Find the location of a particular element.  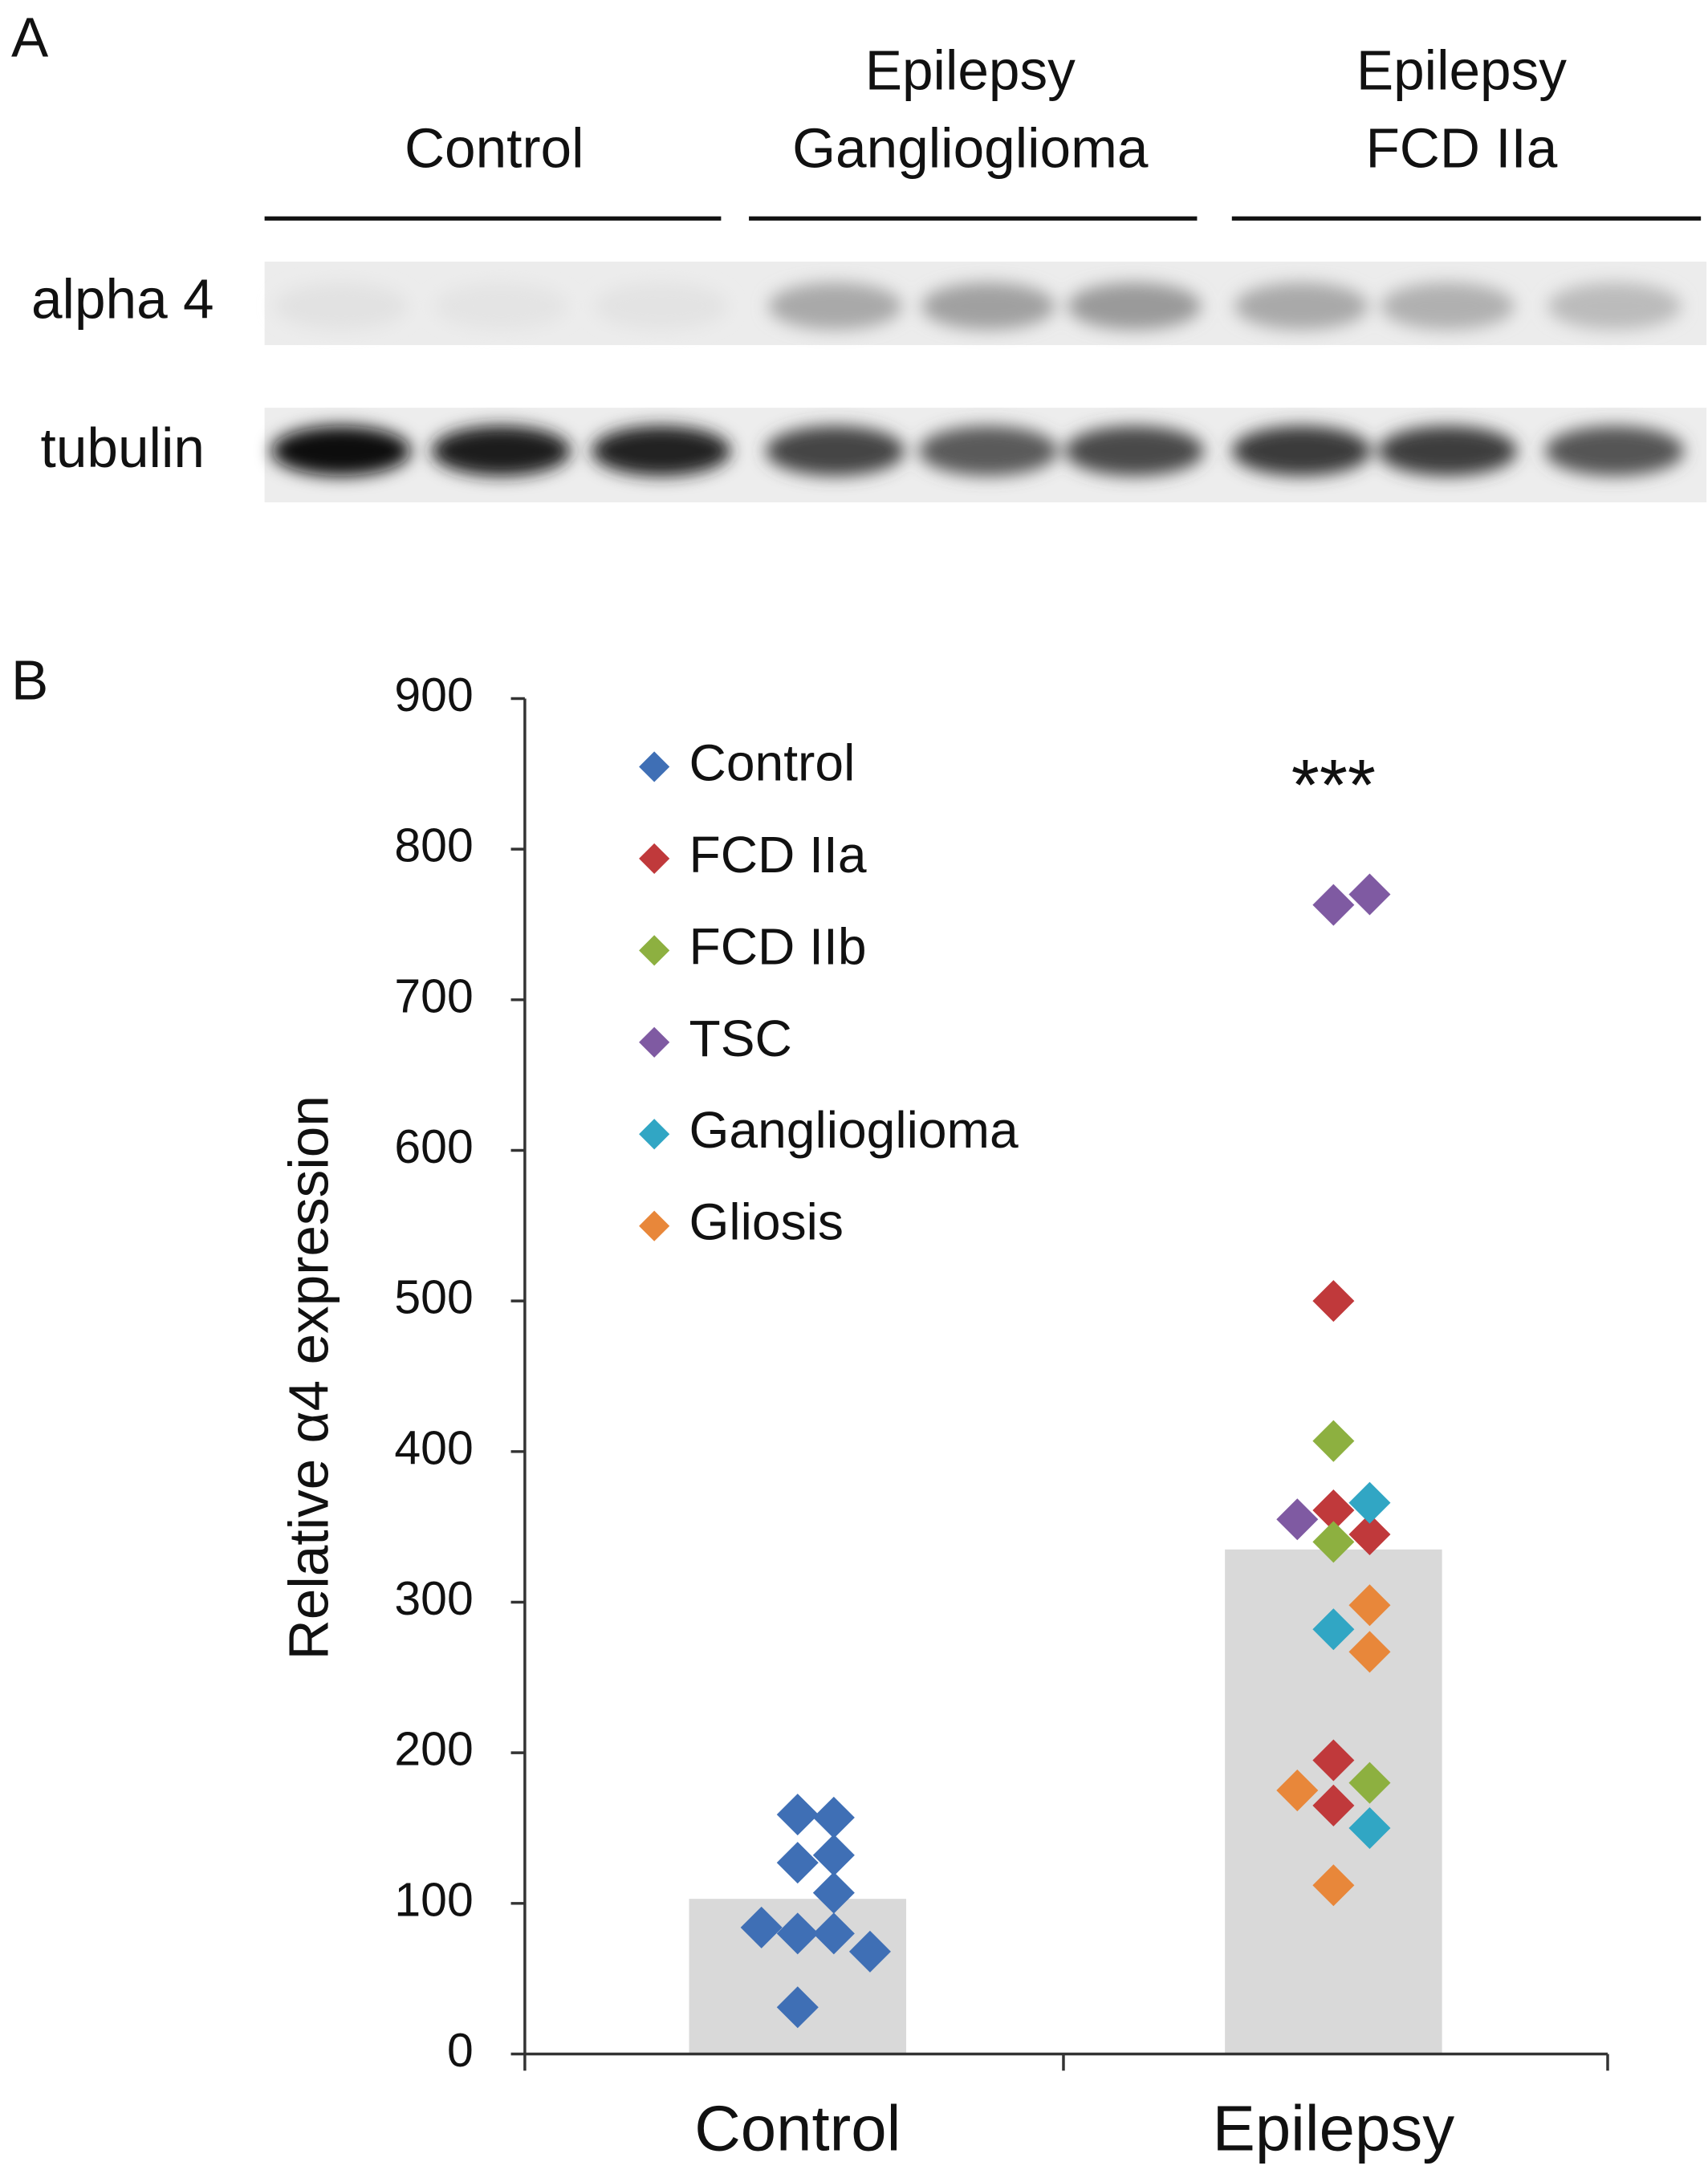

blot is located at coordinates (986, 359).